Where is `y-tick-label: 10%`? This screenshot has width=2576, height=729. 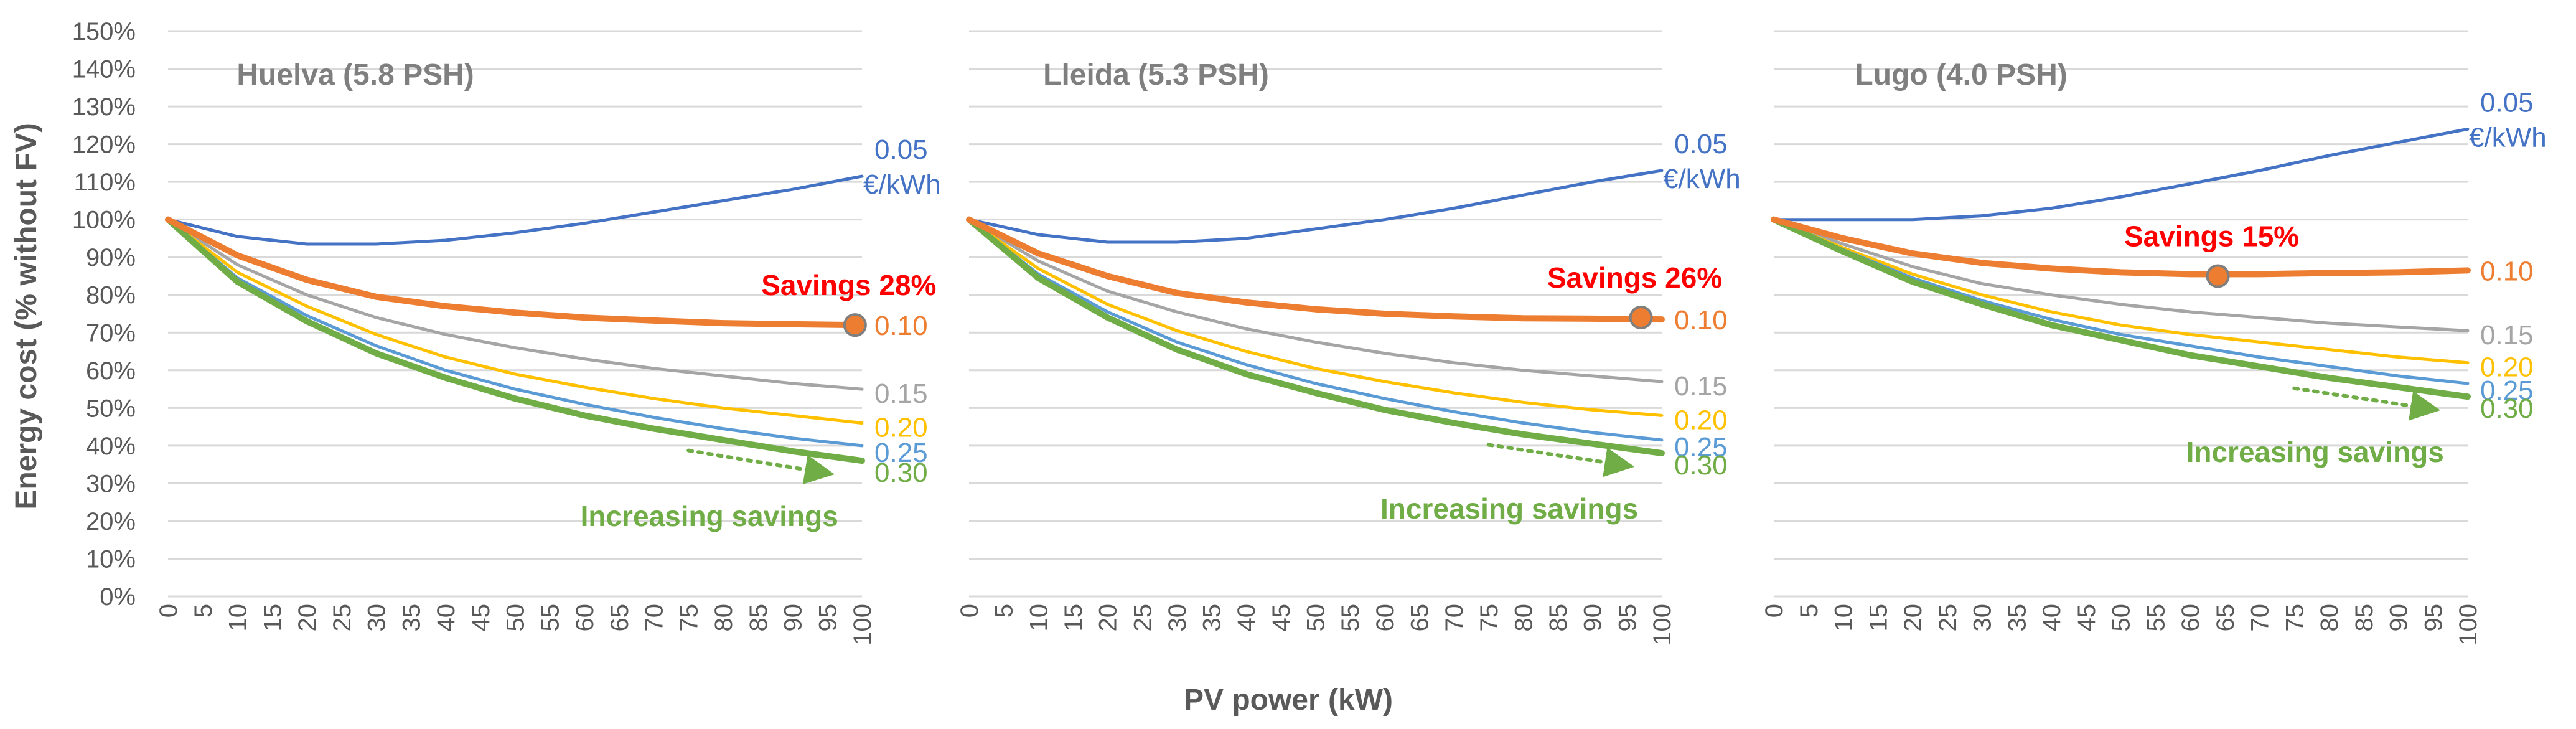
y-tick-label: 10% is located at coordinates (111, 559).